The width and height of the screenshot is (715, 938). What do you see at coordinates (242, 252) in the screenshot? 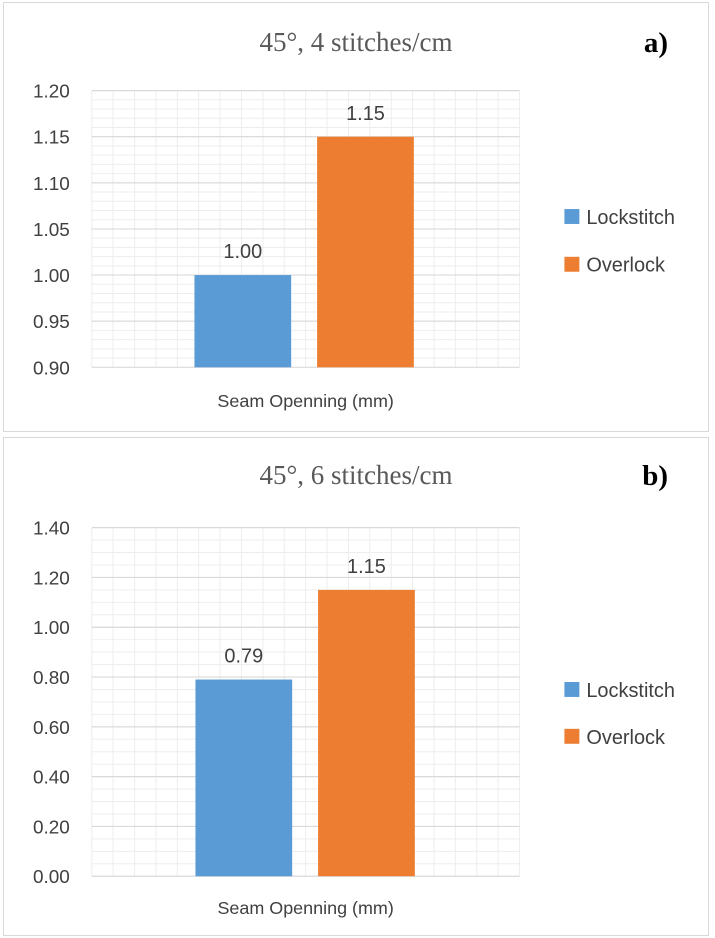
I see `data-label-lockstitch: 1.00` at bounding box center [242, 252].